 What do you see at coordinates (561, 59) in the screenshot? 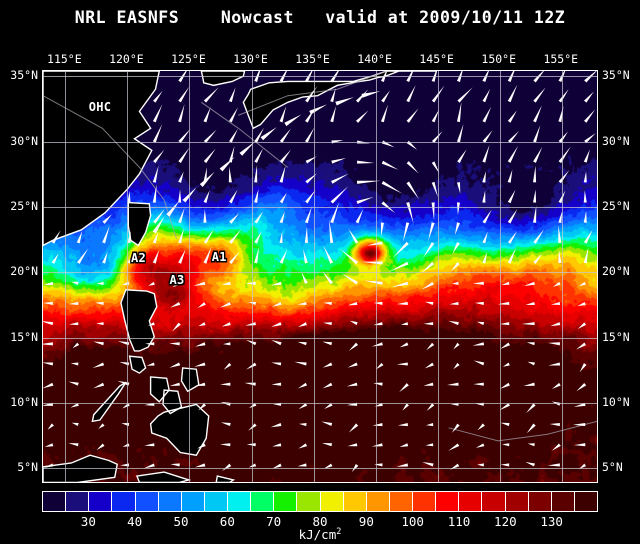
I see `lon-tick-155E: 155°E` at bounding box center [561, 59].